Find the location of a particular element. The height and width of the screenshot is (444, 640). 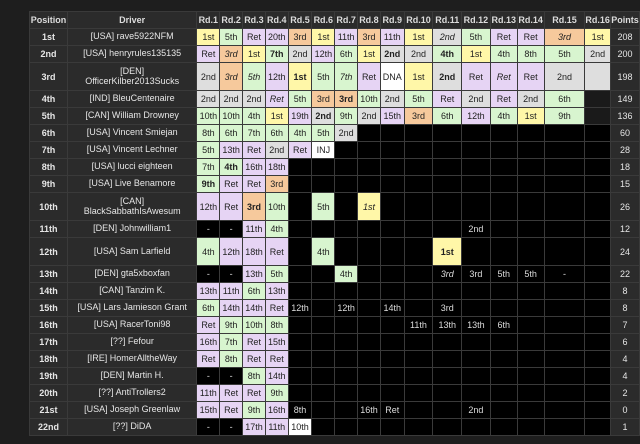

driver-name: [CAN] is located at coordinates (132, 200).